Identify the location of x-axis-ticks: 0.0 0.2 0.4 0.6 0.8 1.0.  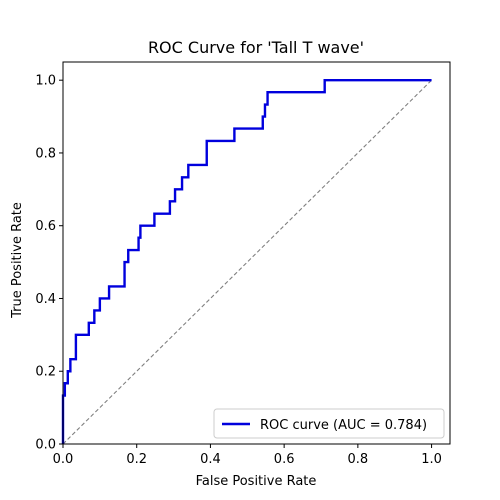
(247, 455).